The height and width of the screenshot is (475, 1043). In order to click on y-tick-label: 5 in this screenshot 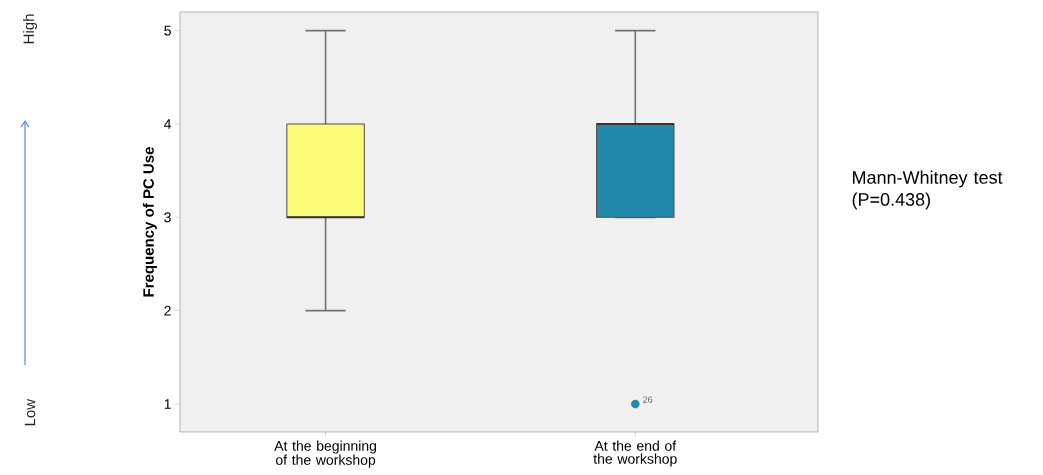, I will do `click(167, 30)`.